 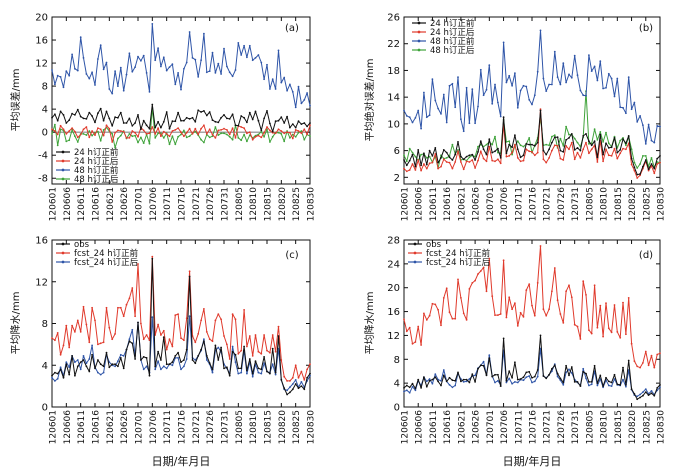 What do you see at coordinates (458, 262) in the screenshot?
I see `legend-label-d-3: fcst_24 h订正后` at bounding box center [458, 262].